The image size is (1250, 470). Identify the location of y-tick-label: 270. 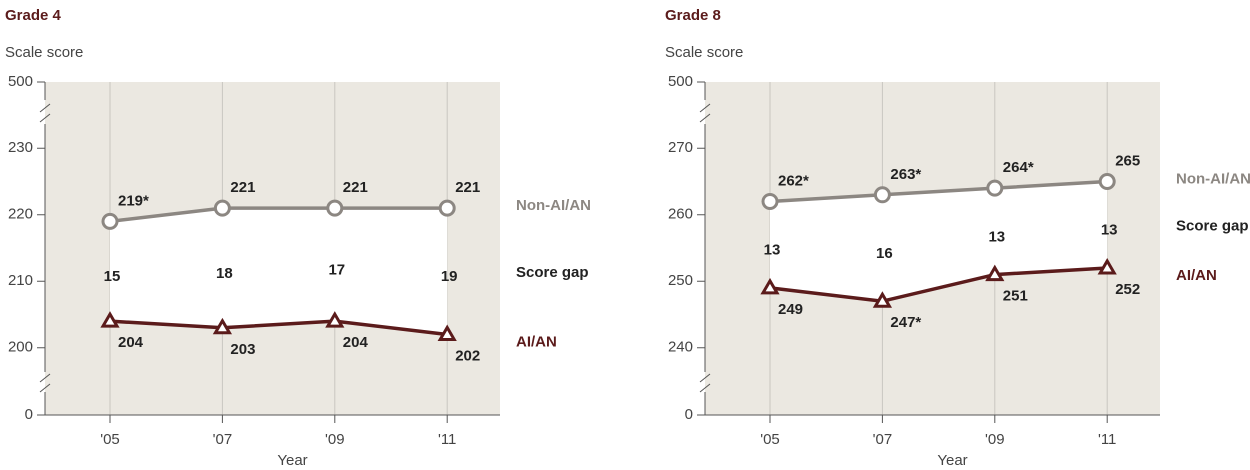
(680, 147).